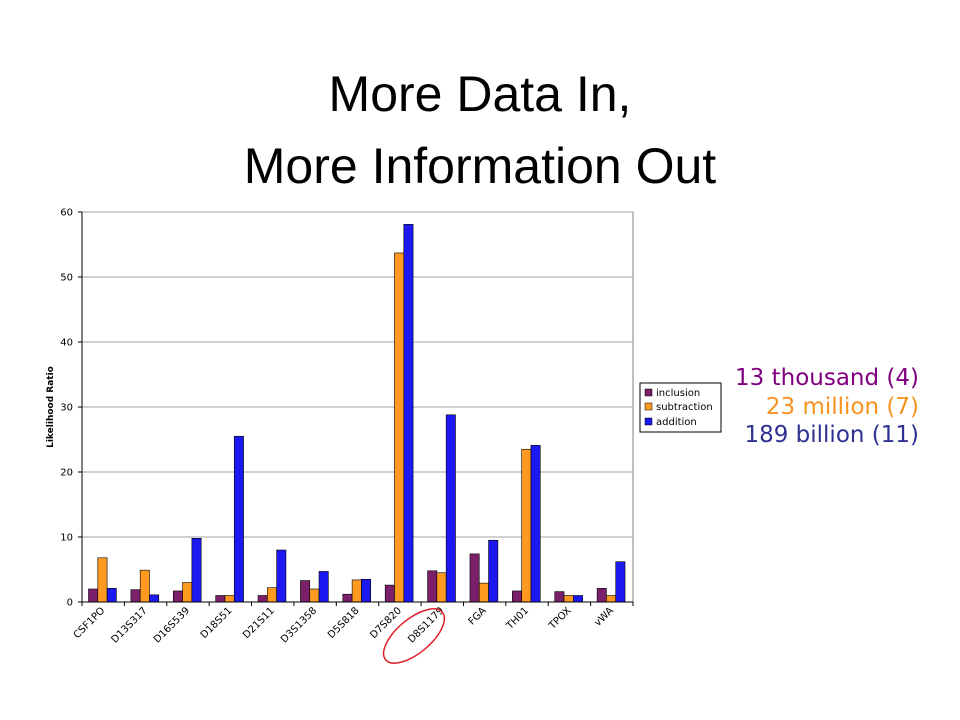 The image size is (960, 720). What do you see at coordinates (259, 623) in the screenshot?
I see `x-tick-label: D21S11` at bounding box center [259, 623].